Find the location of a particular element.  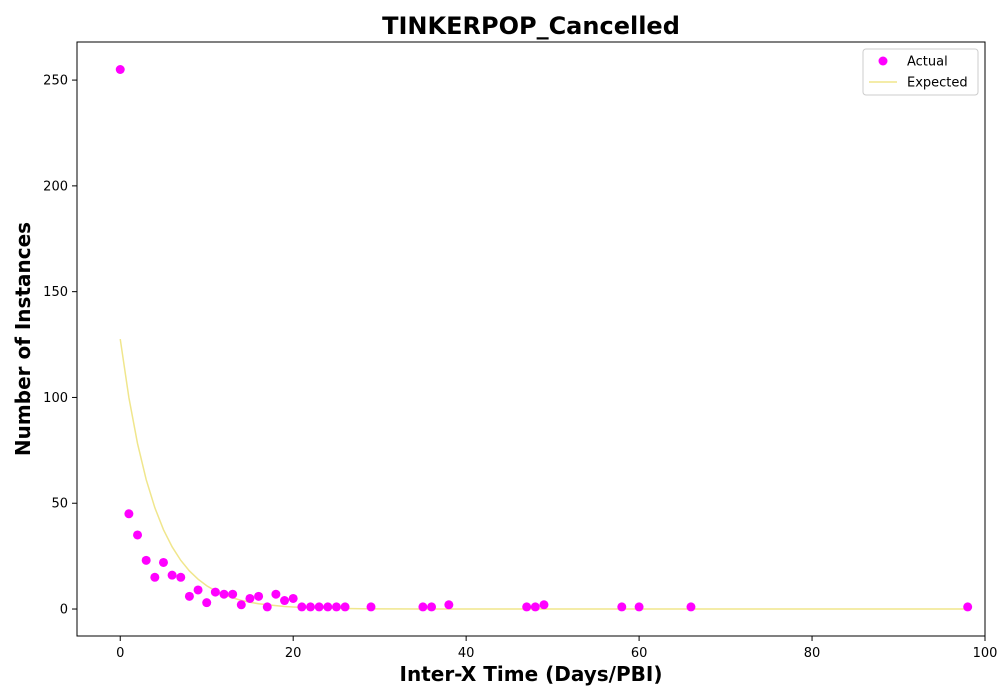

x-tick-label: 0 is located at coordinates (120, 653).